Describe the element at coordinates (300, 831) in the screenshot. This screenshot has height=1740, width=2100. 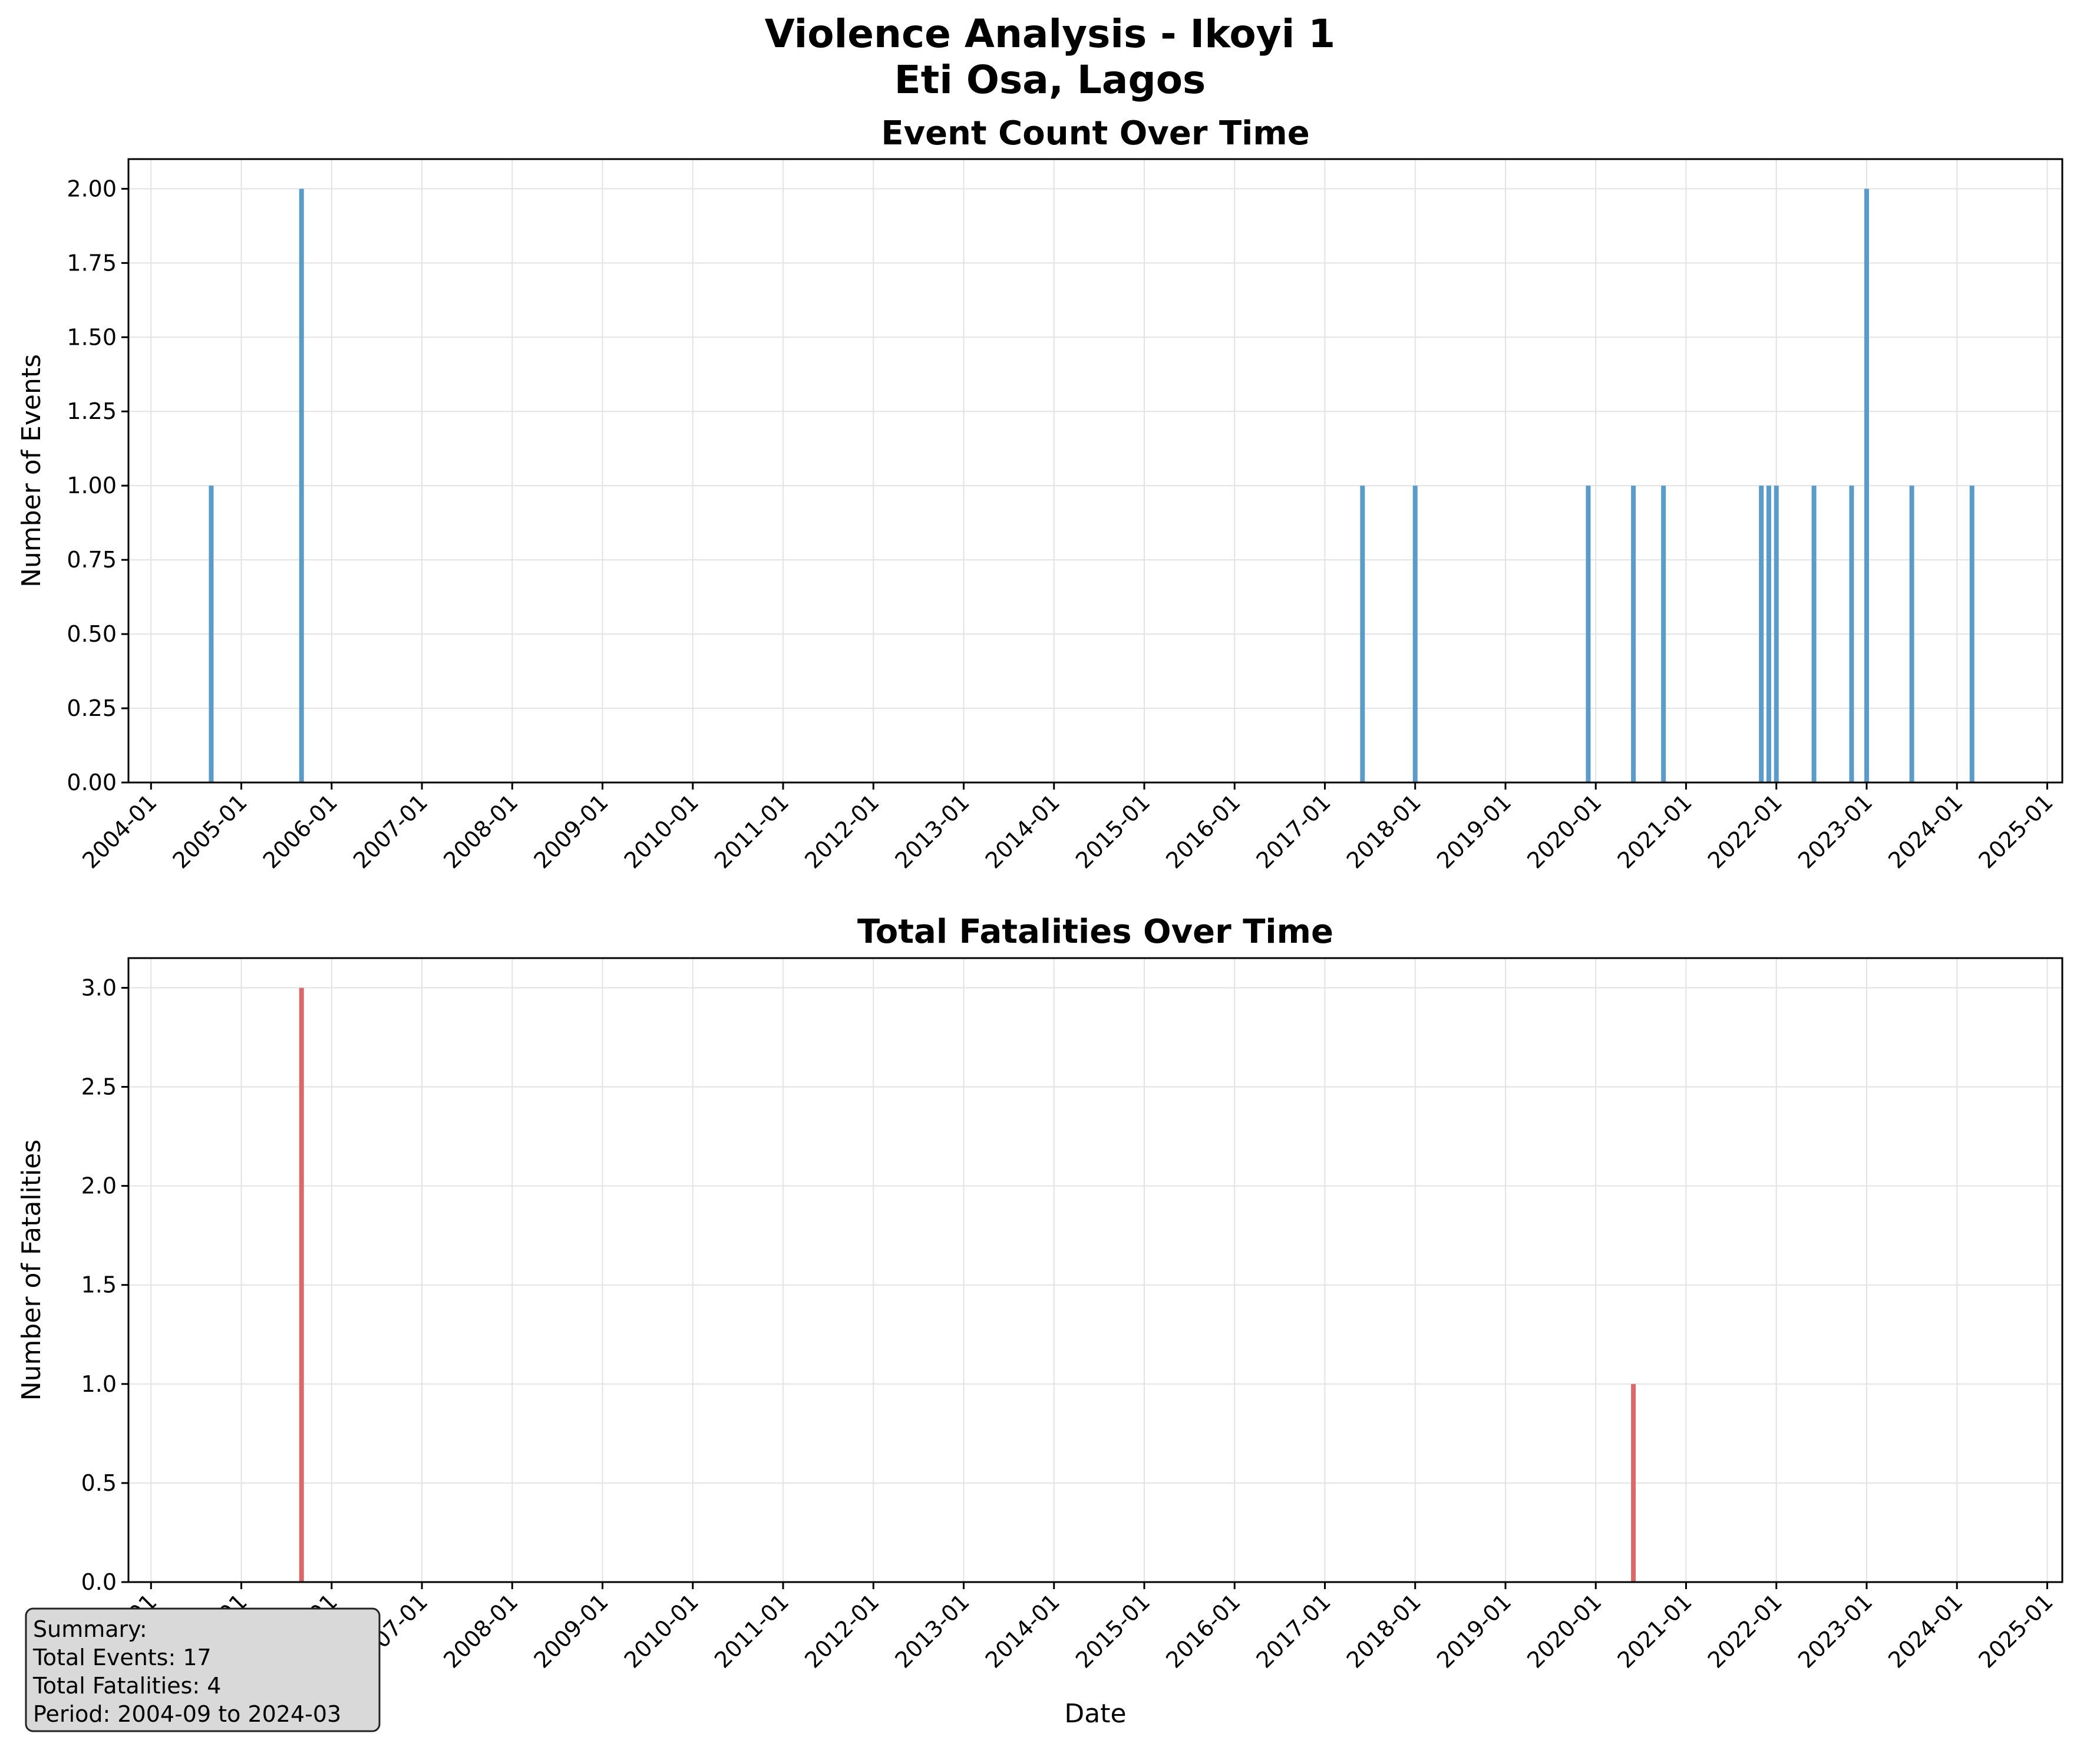
I see `x-tick-label: 2006-01` at that location.